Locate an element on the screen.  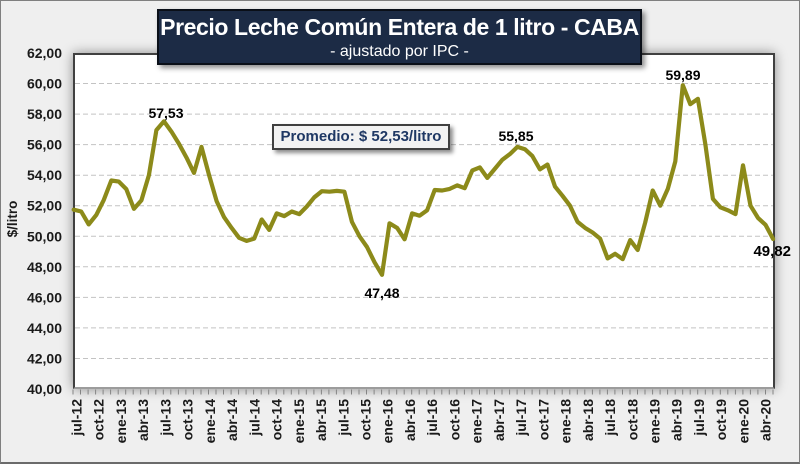
svg-text: jul-14 is located at coordinates (254, 418).